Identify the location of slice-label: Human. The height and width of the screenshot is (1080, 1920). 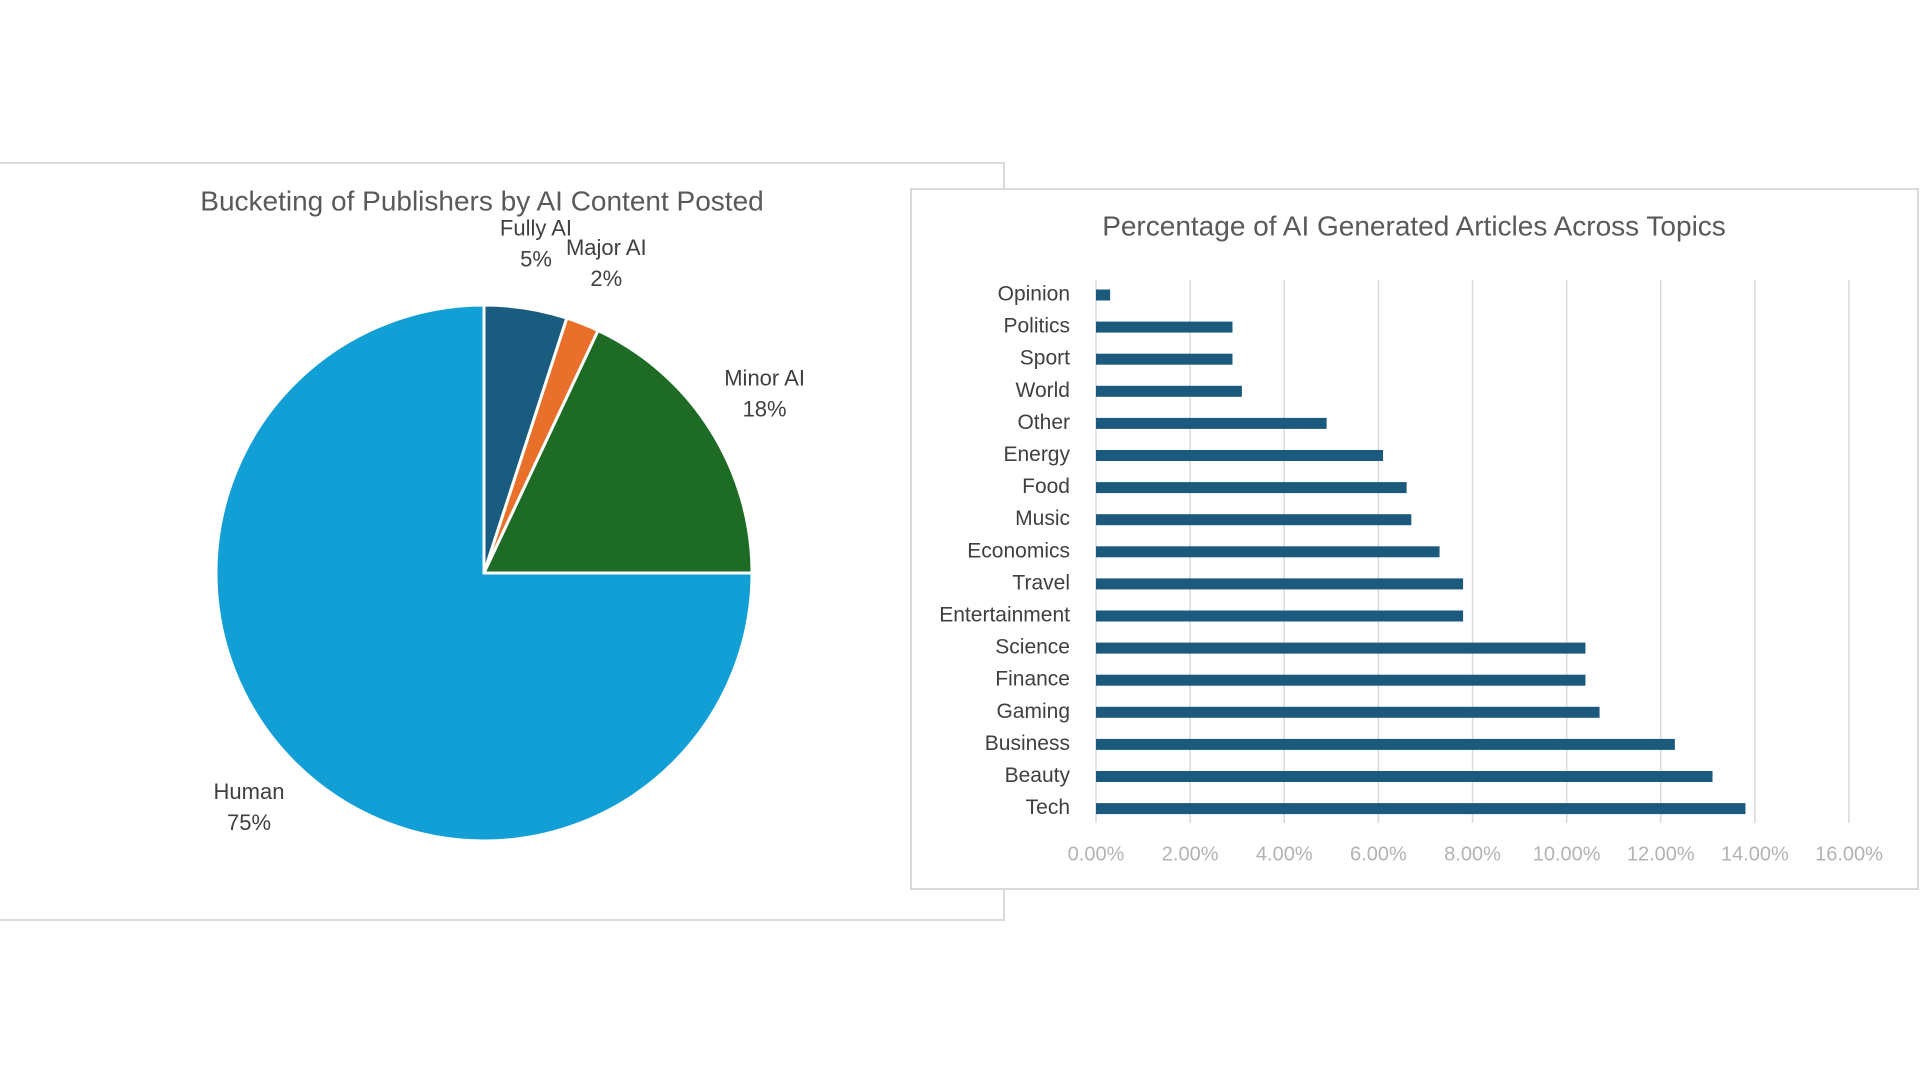
(249, 791).